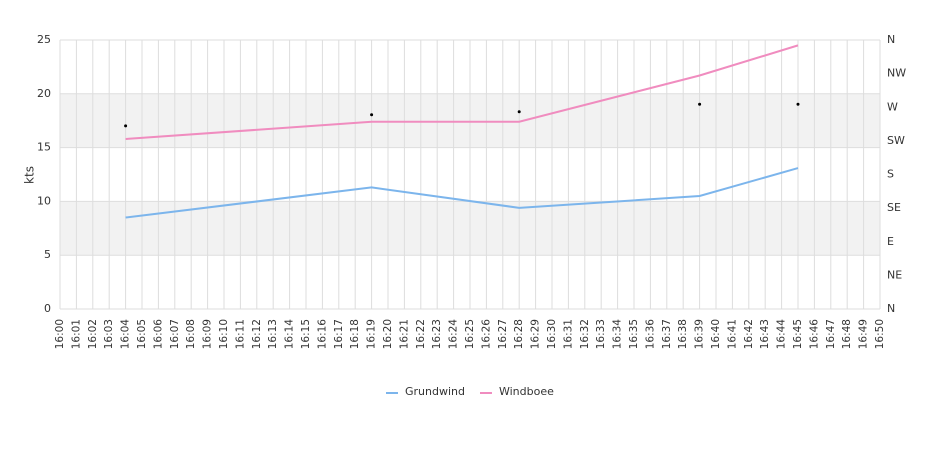 Image resolution: width=940 pixels, height=450 pixels. Describe the element at coordinates (44, 93) in the screenshot. I see `y-tick-label: 20` at that location.